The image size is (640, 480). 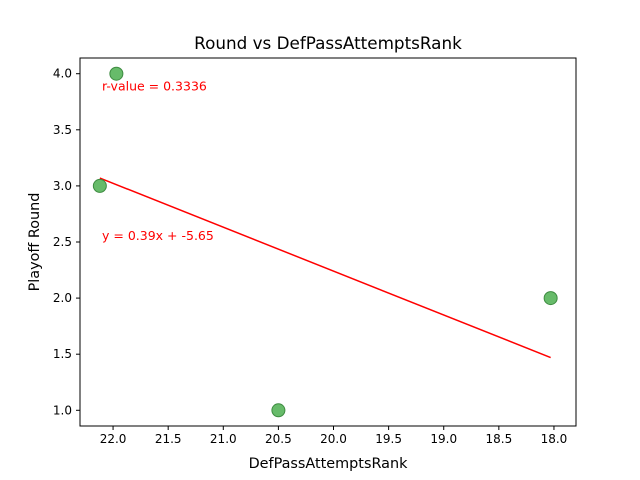 What do you see at coordinates (154, 86) in the screenshot?
I see `r-value-annotation: r-value = 0.3336` at bounding box center [154, 86].